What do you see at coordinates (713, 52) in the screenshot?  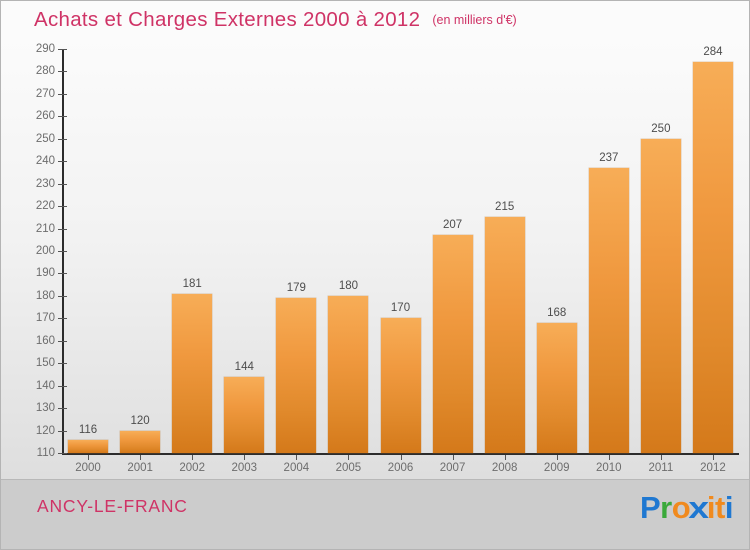 I see `bar-value-label: 284` at bounding box center [713, 52].